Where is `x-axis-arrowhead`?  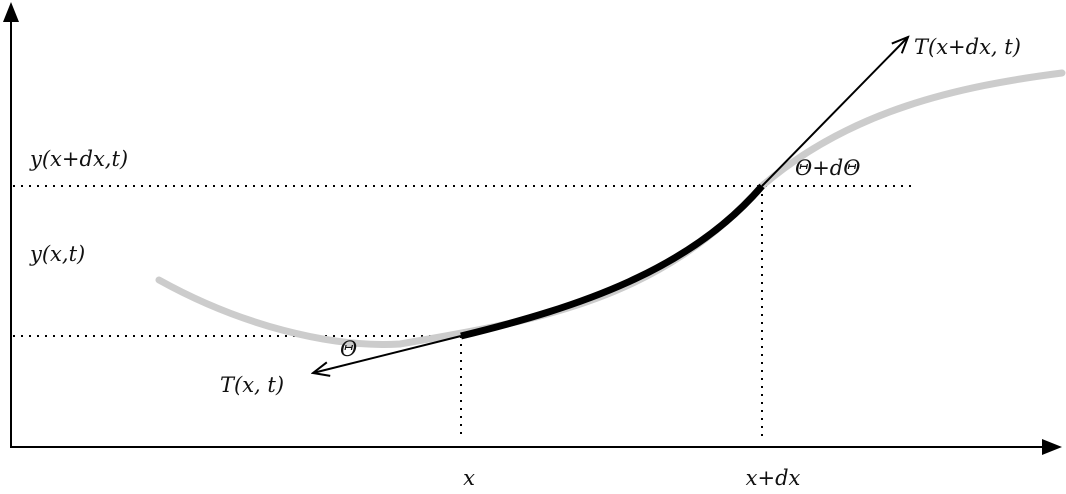
x-axis-arrowhead is located at coordinates (1052, 447).